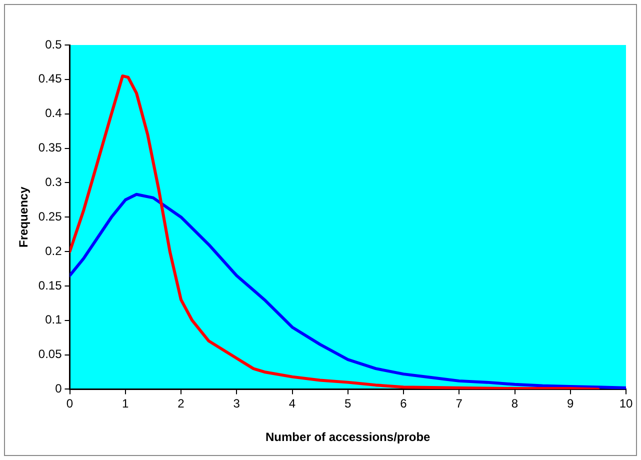  I want to click on y-tick-label: 0.25, so click(50, 216).